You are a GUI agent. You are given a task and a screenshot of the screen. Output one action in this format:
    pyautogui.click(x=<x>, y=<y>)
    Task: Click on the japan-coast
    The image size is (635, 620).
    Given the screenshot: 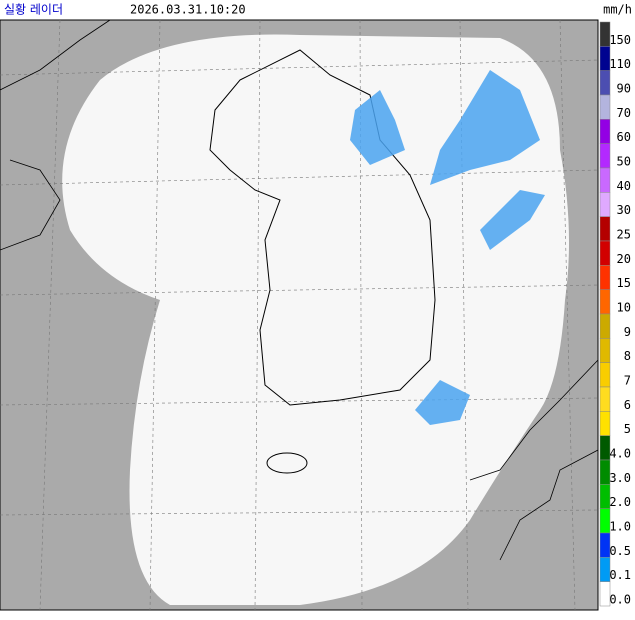 What is the action you would take?
    pyautogui.click(x=534, y=460)
    